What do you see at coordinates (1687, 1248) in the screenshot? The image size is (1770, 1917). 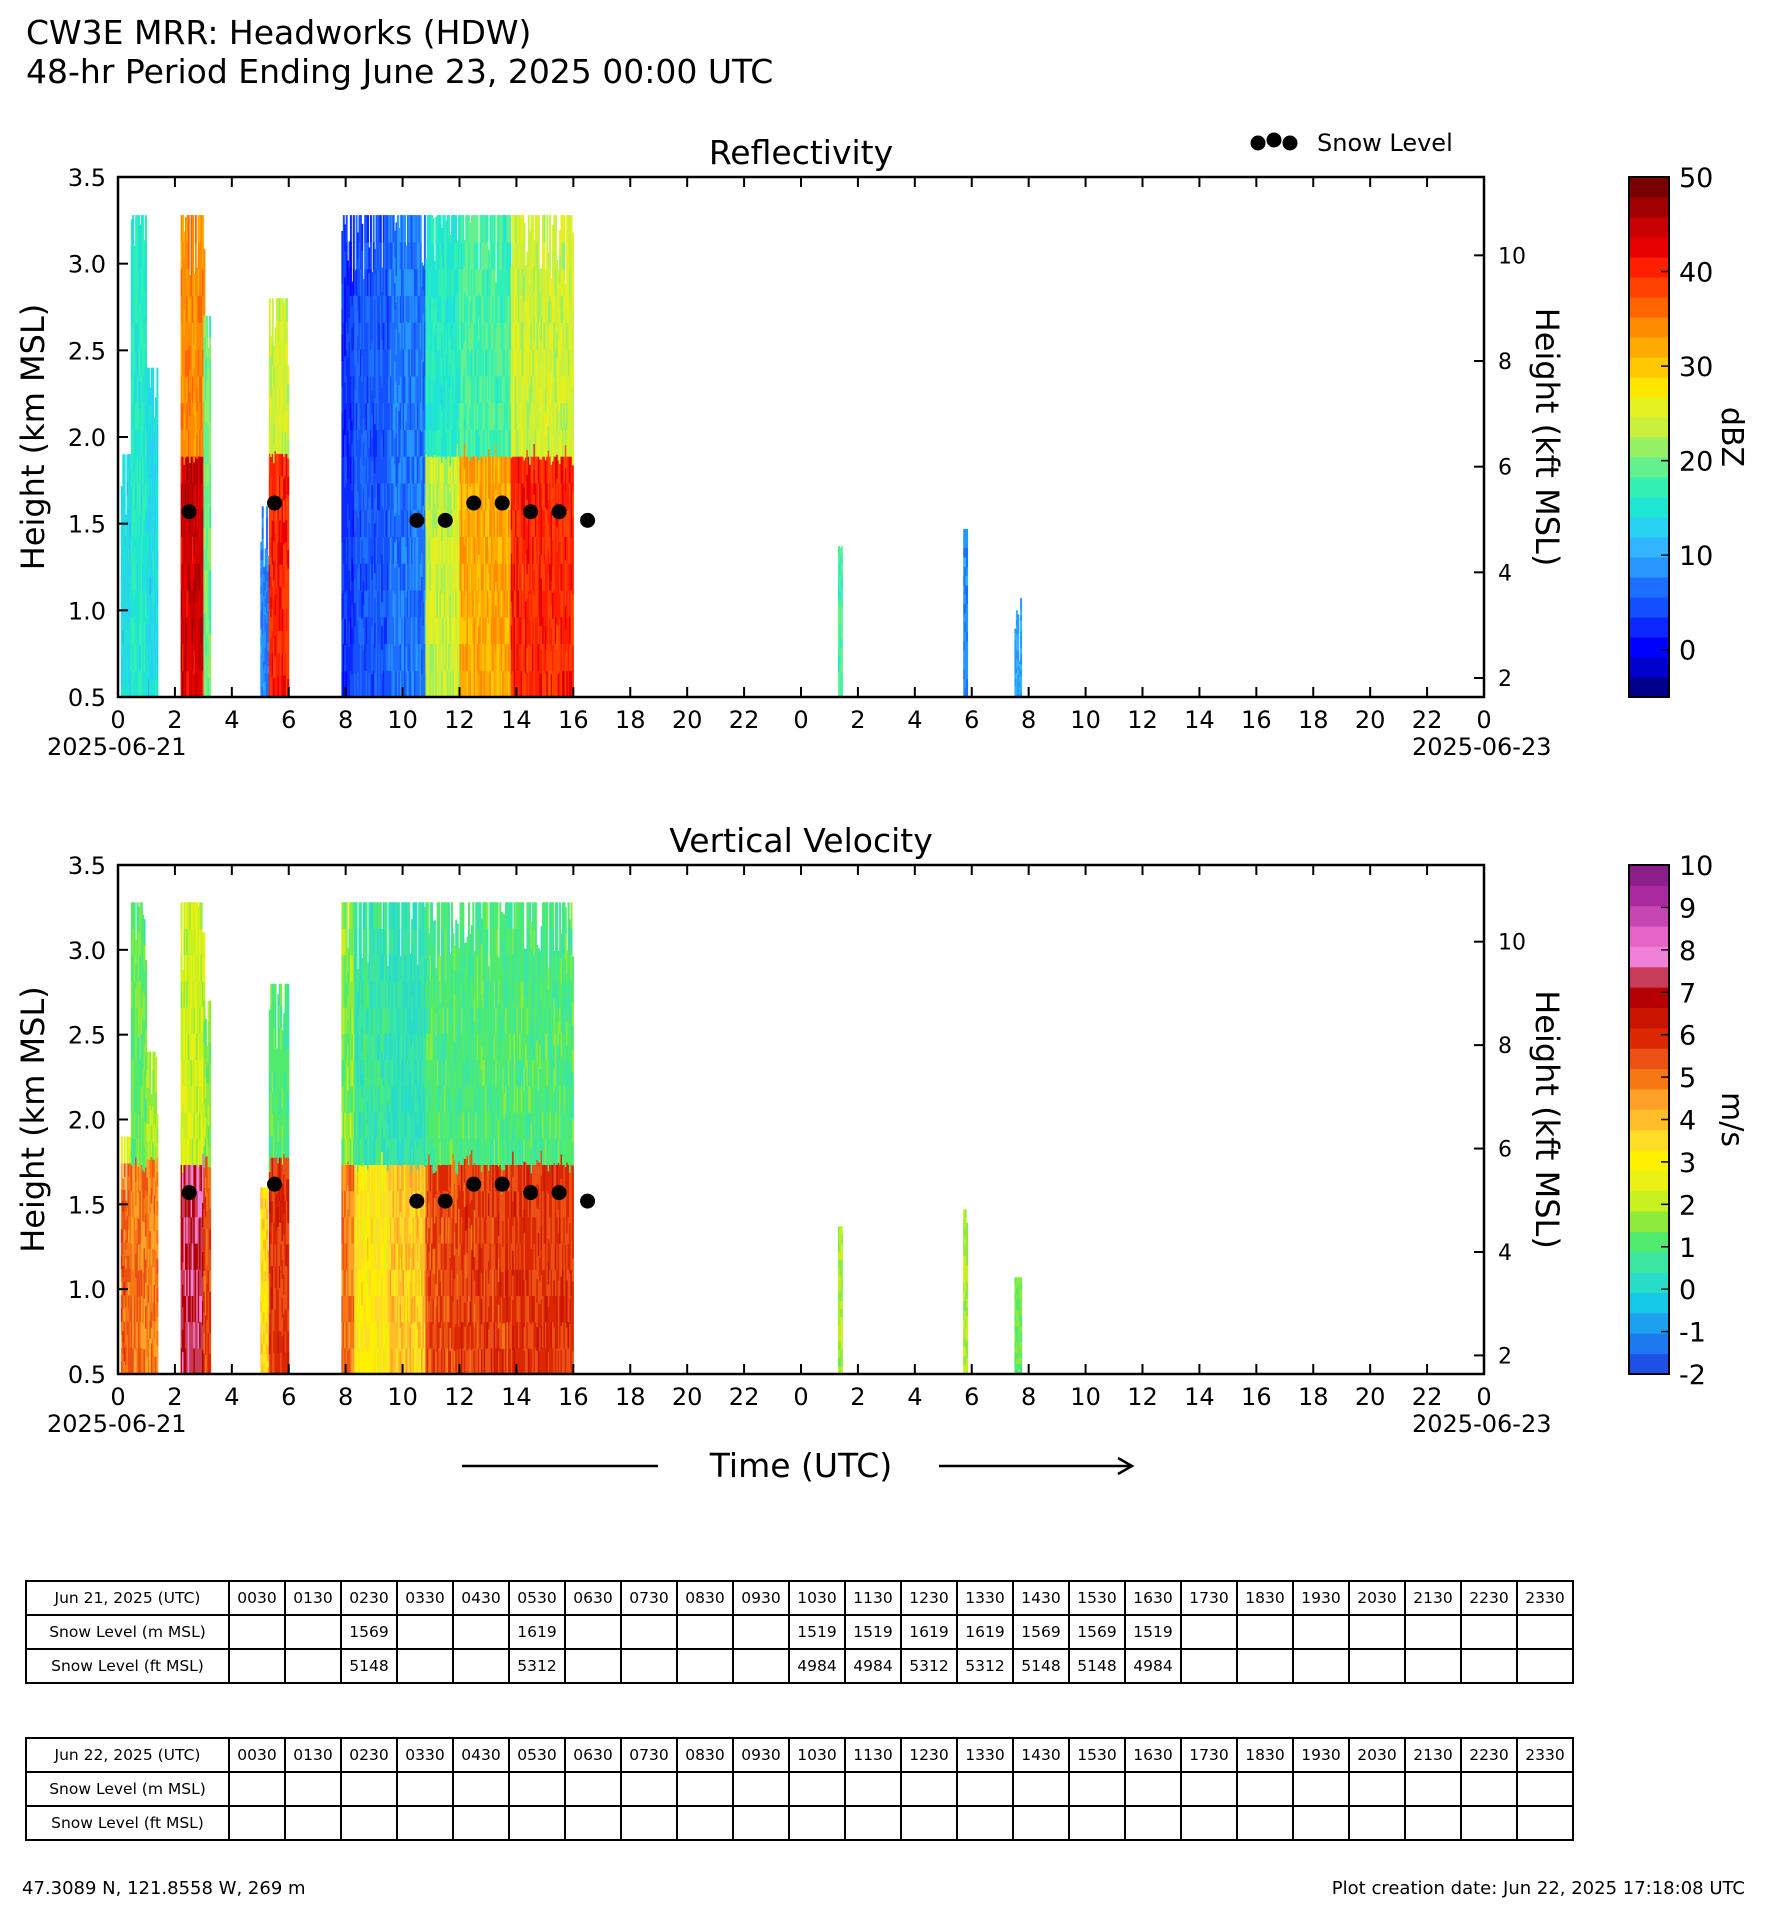 I see `colorbar-tick-label: 1` at bounding box center [1687, 1248].